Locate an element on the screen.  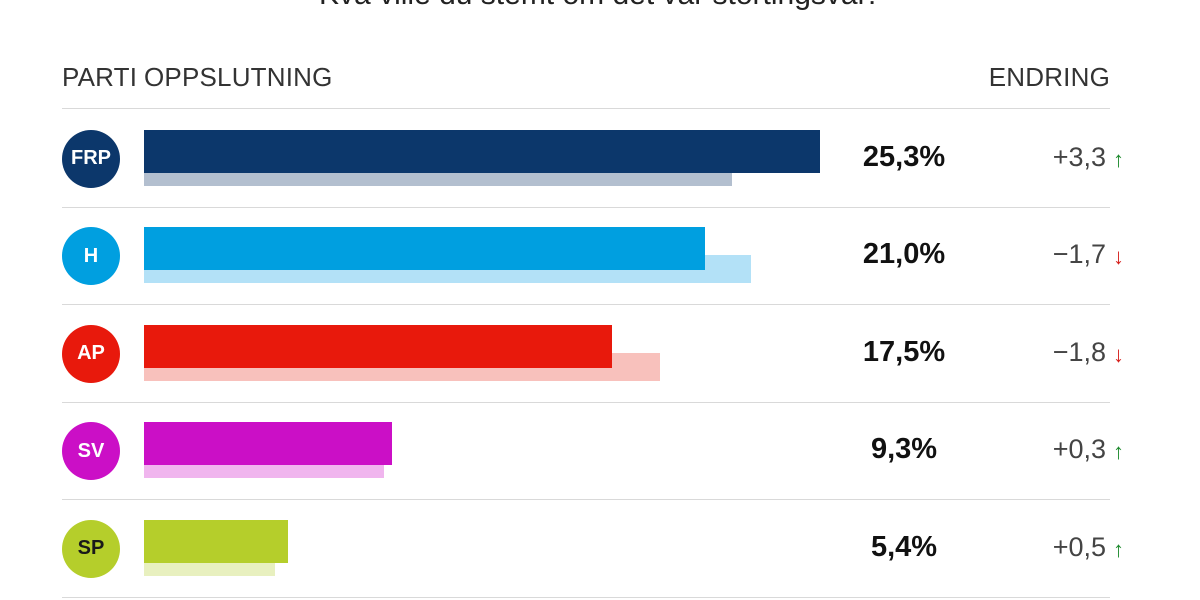
change-label: −1,8 is located at coordinates (1079, 351).